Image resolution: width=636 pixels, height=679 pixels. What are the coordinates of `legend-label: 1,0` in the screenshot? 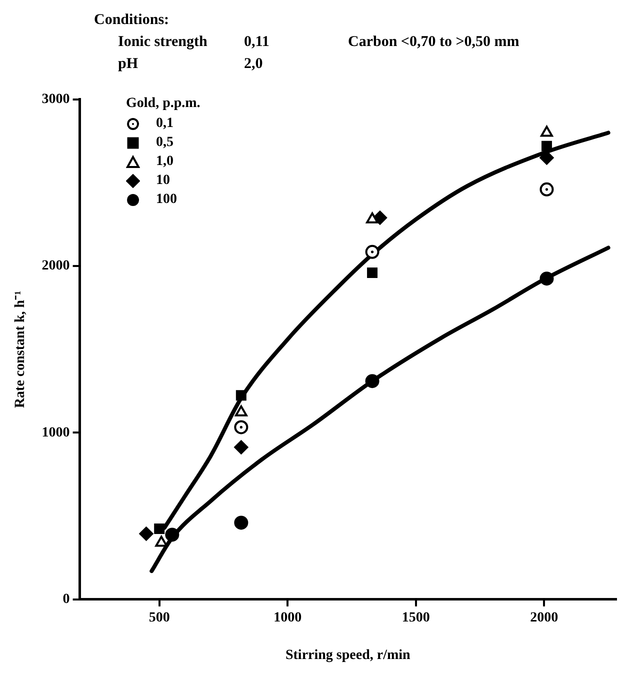 It's located at (165, 162).